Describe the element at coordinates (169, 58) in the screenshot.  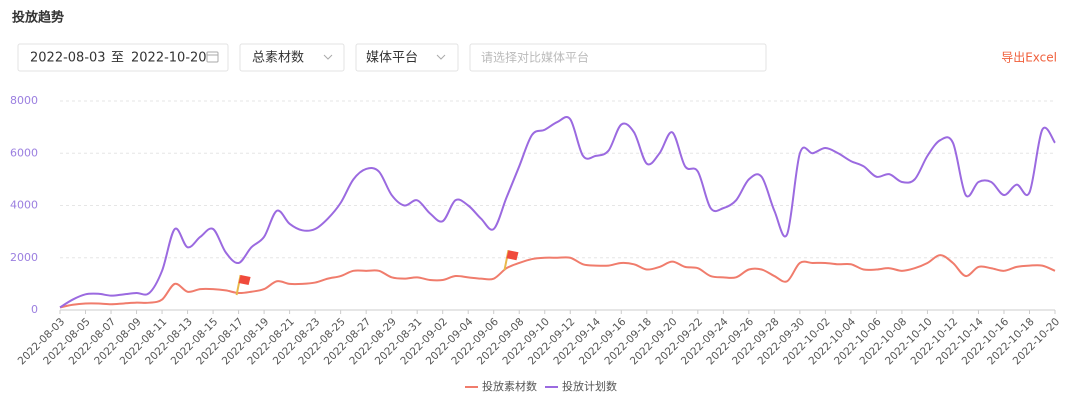
I see `end-date: 2022-10-20` at that location.